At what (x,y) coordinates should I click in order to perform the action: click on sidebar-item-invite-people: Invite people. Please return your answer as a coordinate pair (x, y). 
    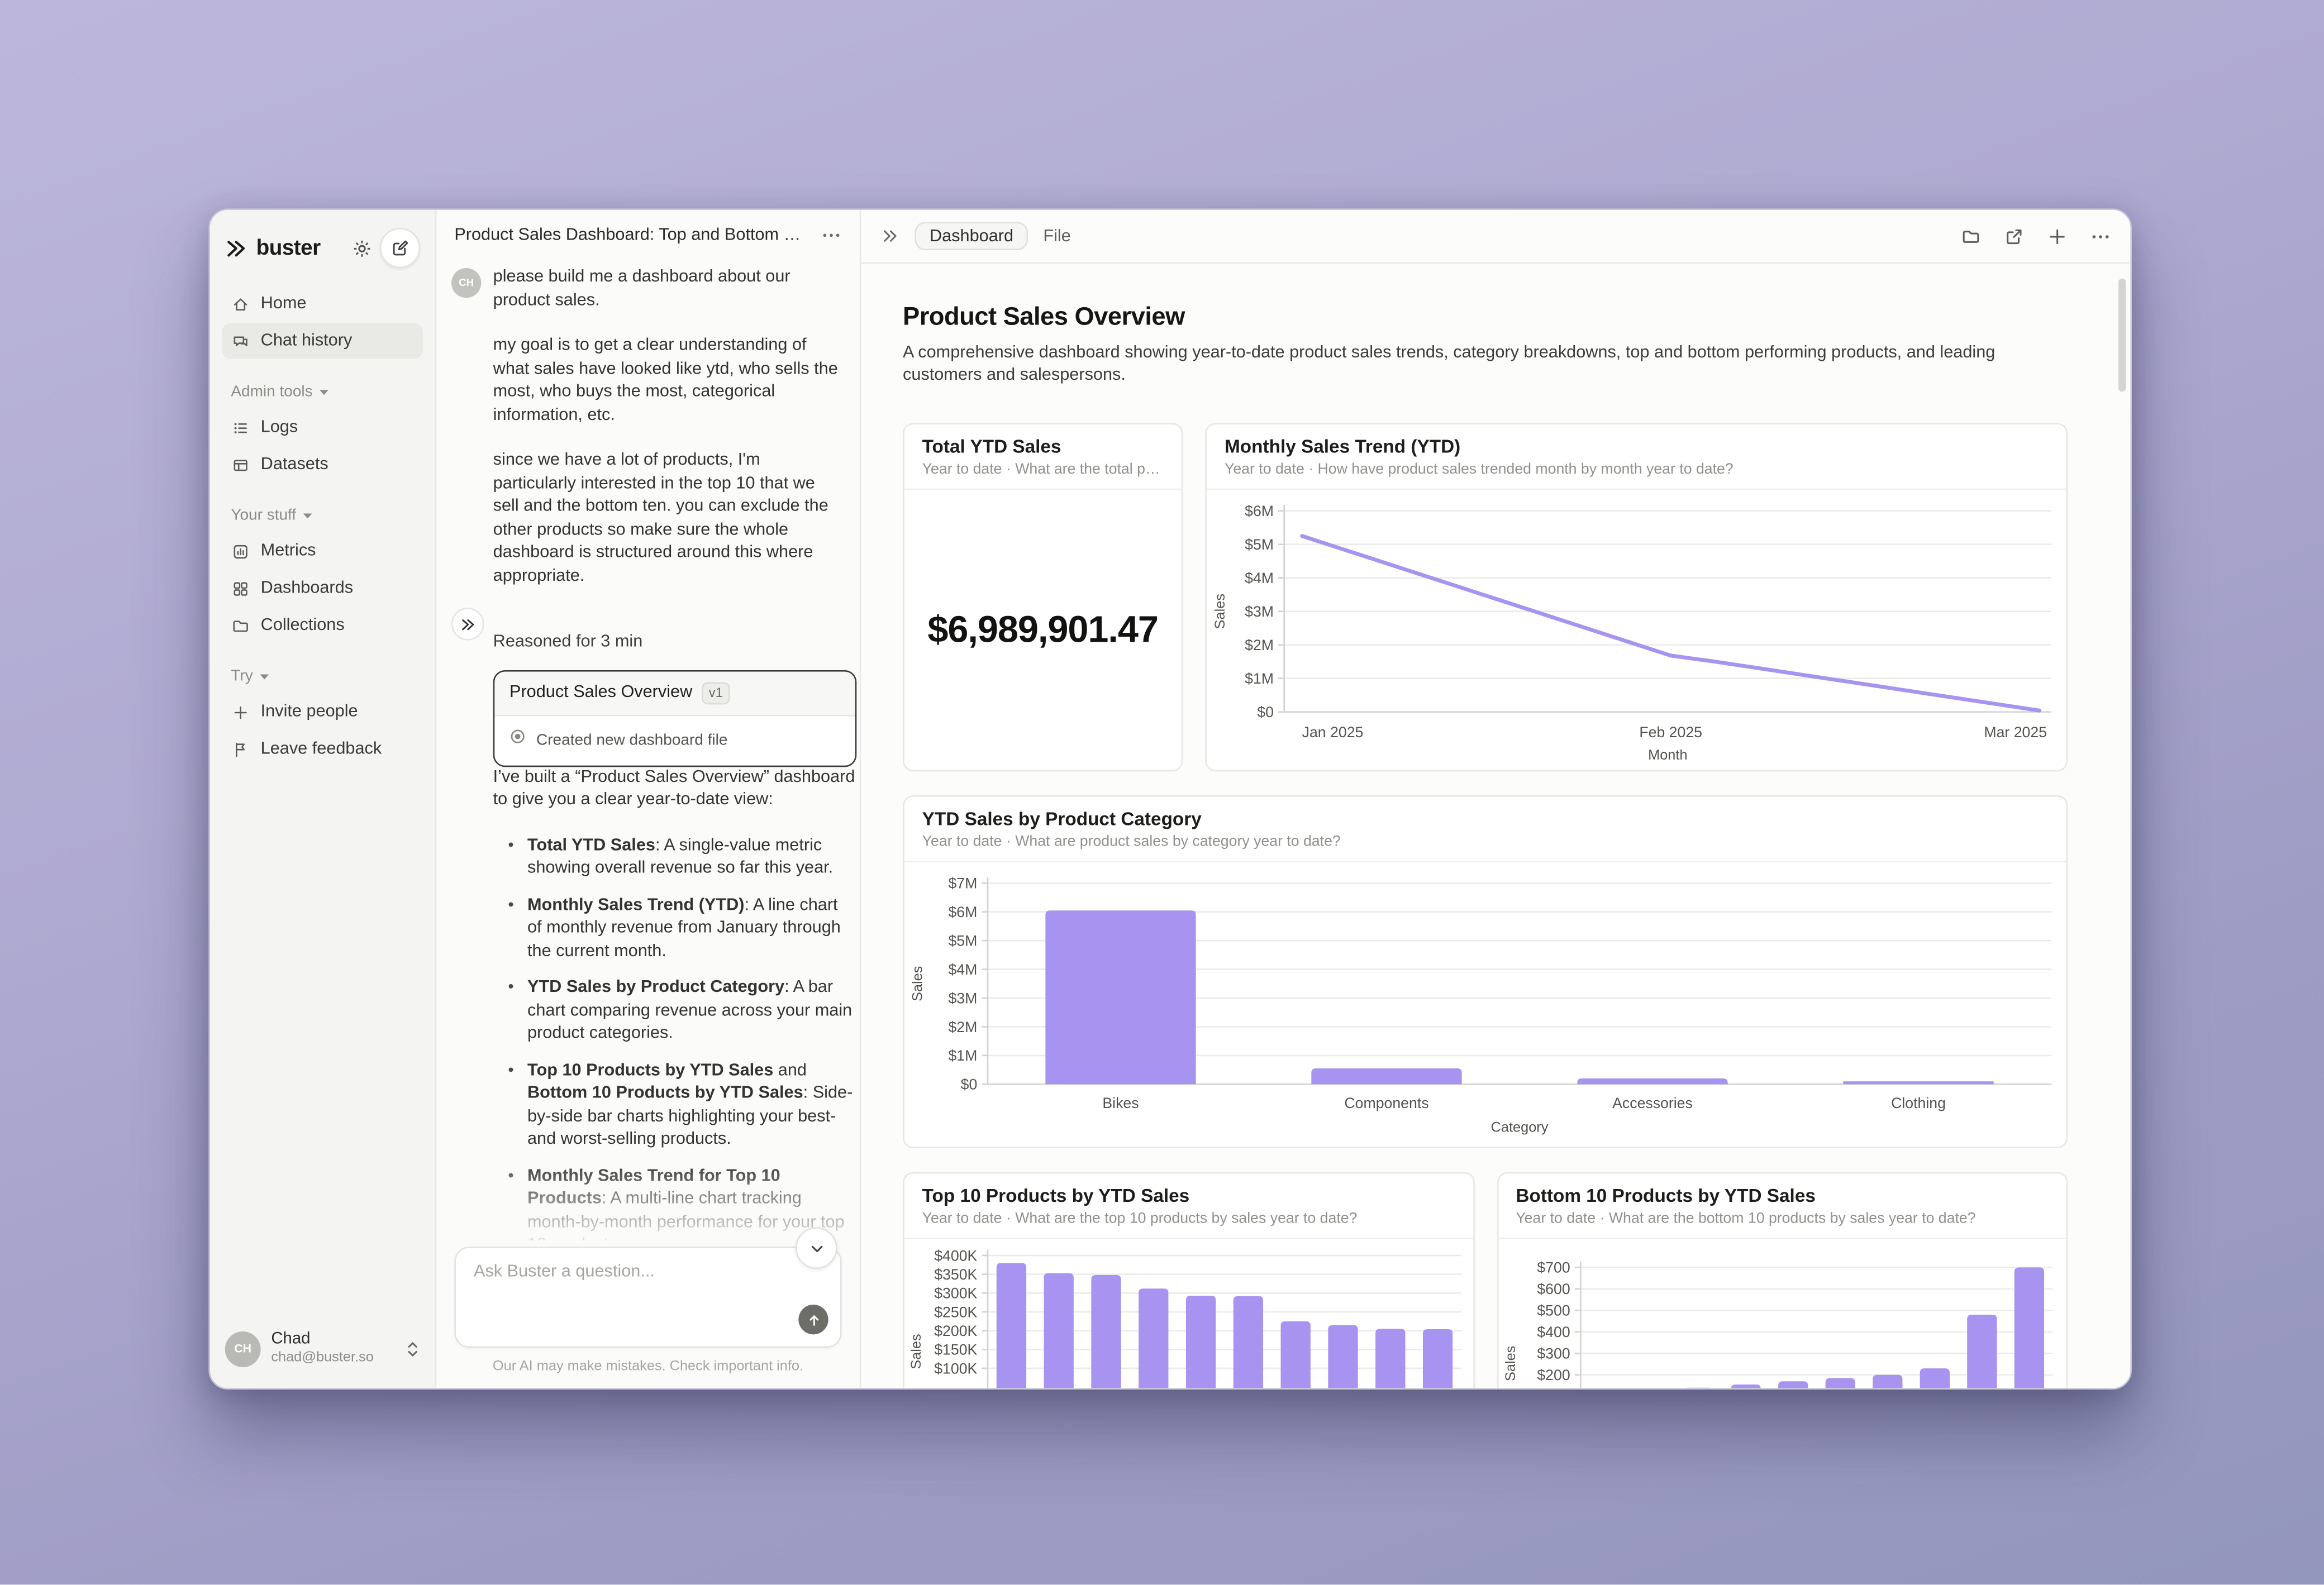
    Looking at the image, I should click on (322, 712).